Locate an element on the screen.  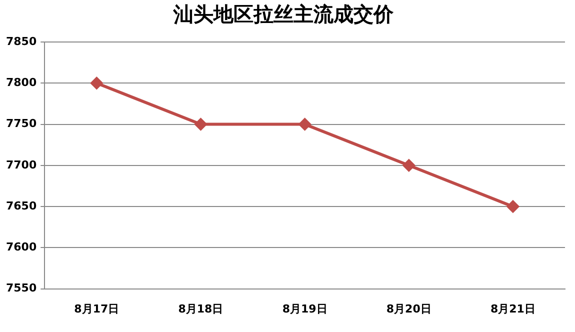
y-tick-label: 7700 is located at coordinates (21, 165).